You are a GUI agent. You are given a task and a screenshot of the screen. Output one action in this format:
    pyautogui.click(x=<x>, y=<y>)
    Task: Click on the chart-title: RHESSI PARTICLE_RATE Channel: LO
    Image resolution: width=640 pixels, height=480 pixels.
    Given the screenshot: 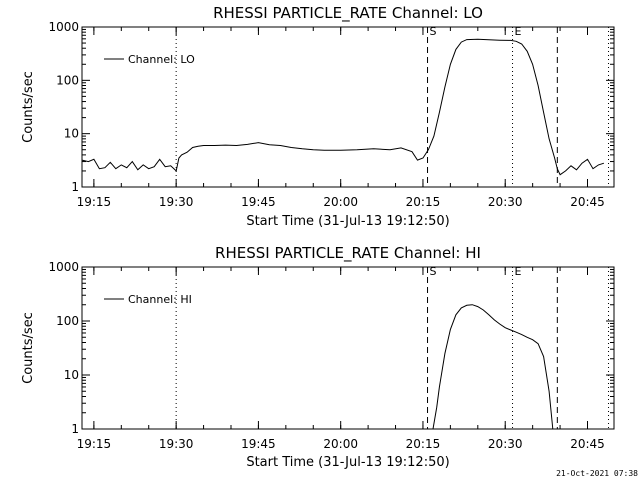 What is the action you would take?
    pyautogui.click(x=348, y=13)
    